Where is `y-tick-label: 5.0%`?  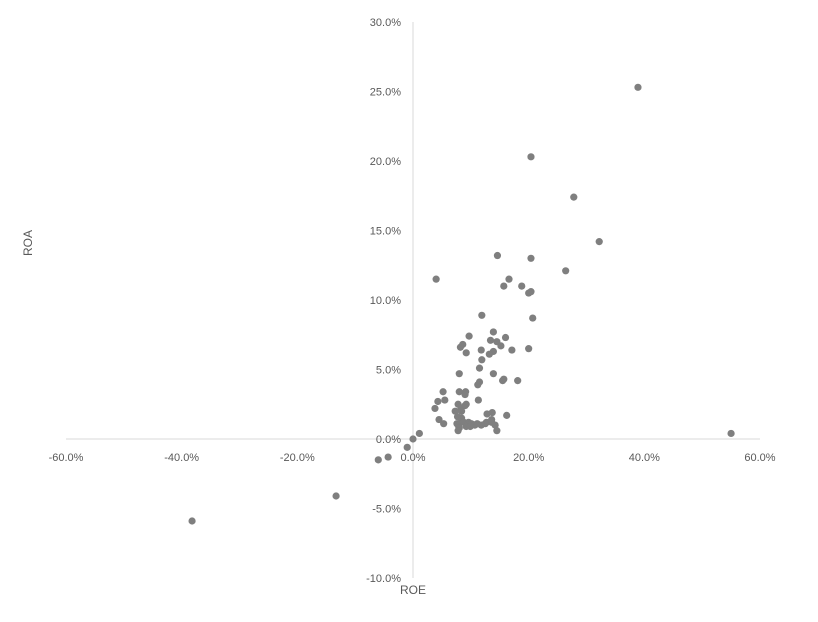 y-tick-label: 5.0% is located at coordinates (388, 371).